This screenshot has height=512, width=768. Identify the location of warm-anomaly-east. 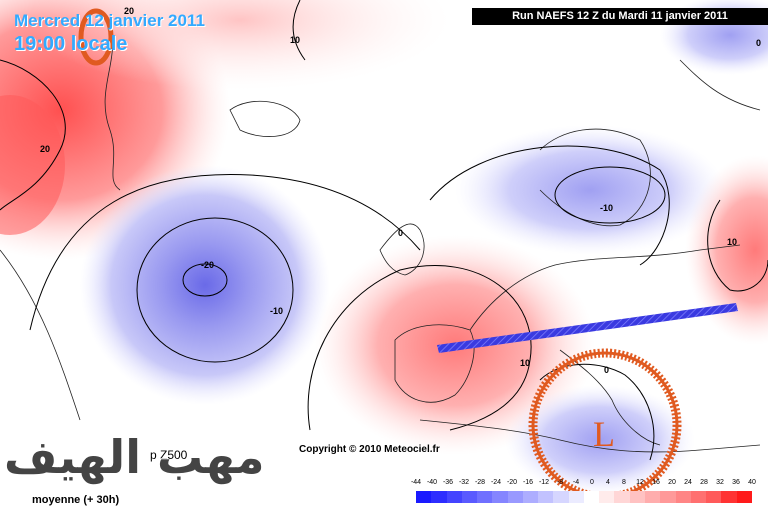
(726, 250).